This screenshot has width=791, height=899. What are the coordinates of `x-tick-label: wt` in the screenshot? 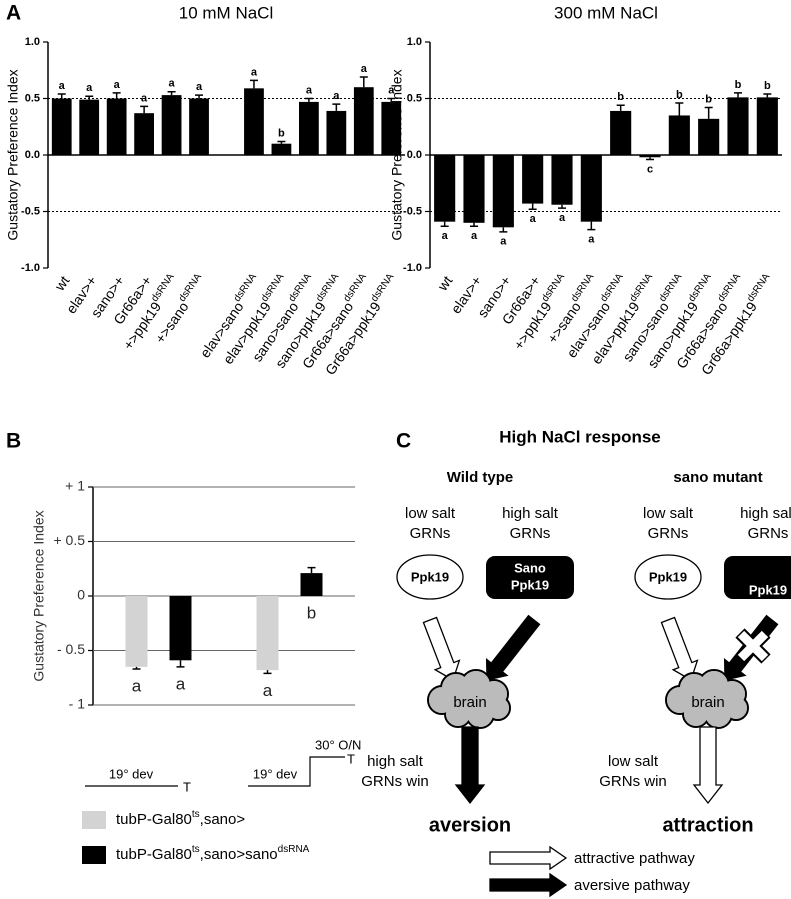 It's located at (444, 284).